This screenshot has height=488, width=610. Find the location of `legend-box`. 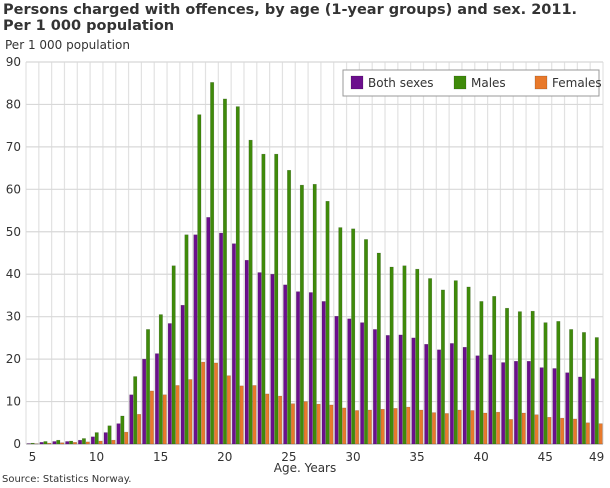

legend-box is located at coordinates (471, 83).